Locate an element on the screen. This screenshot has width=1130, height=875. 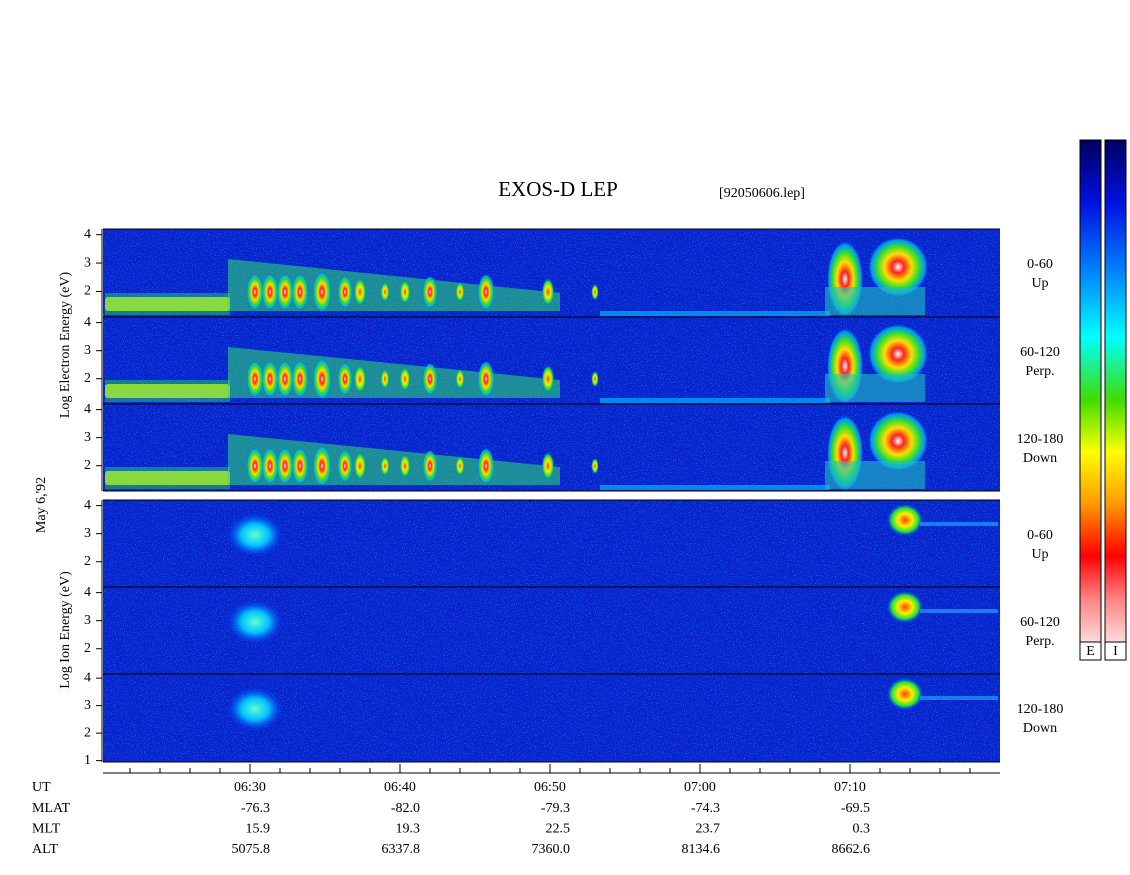
colorbar-label: E is located at coordinates (1090, 651).